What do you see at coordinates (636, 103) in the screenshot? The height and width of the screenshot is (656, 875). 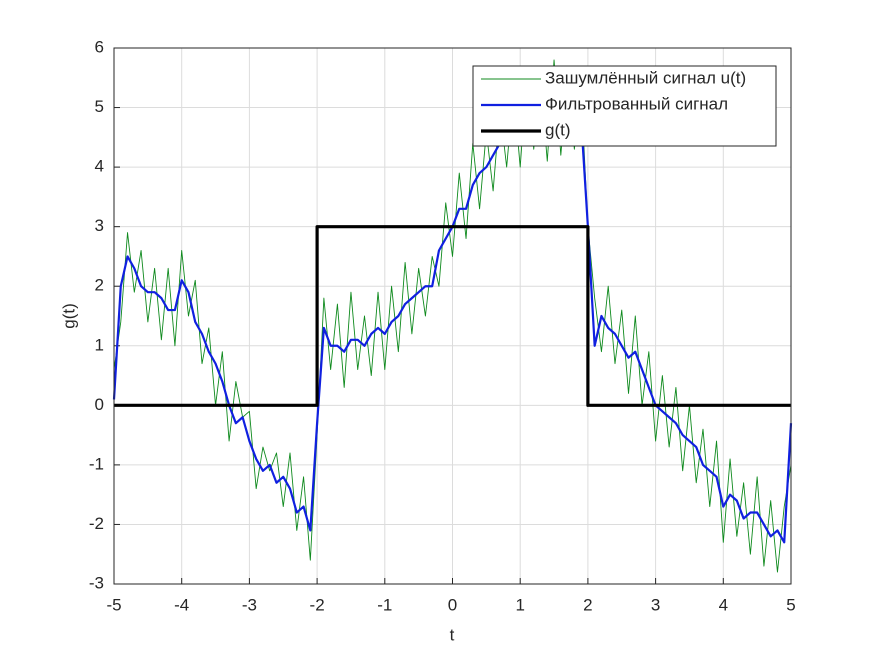 I see `legend-label: Фильтрованный сигнал` at bounding box center [636, 103].